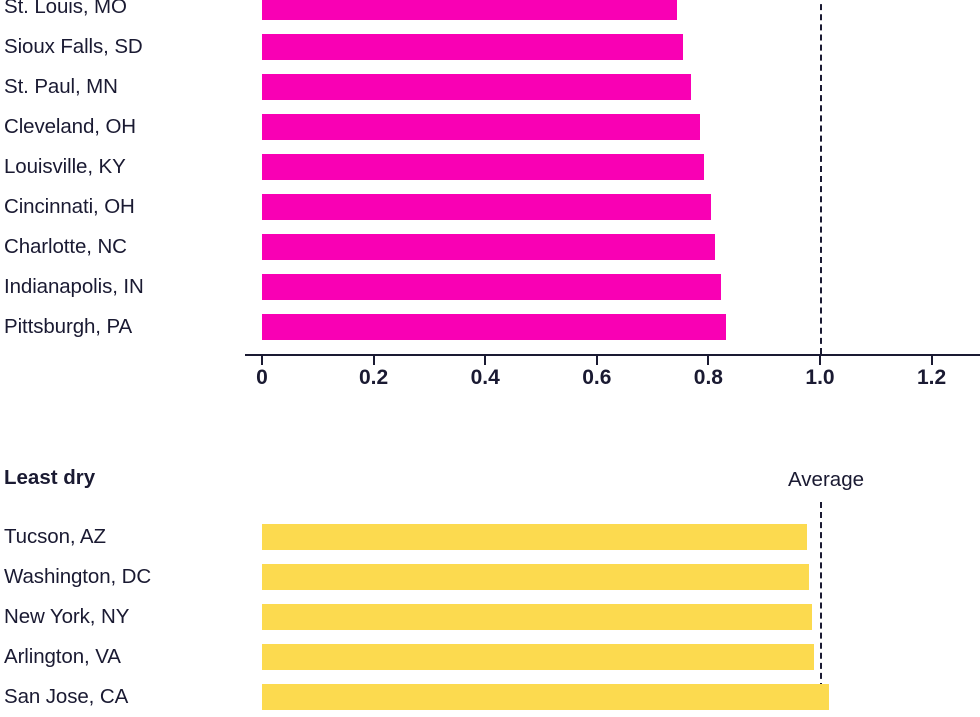 This screenshot has height=717, width=980. I want to click on x-axis-tick-label: 0.4, so click(485, 377).